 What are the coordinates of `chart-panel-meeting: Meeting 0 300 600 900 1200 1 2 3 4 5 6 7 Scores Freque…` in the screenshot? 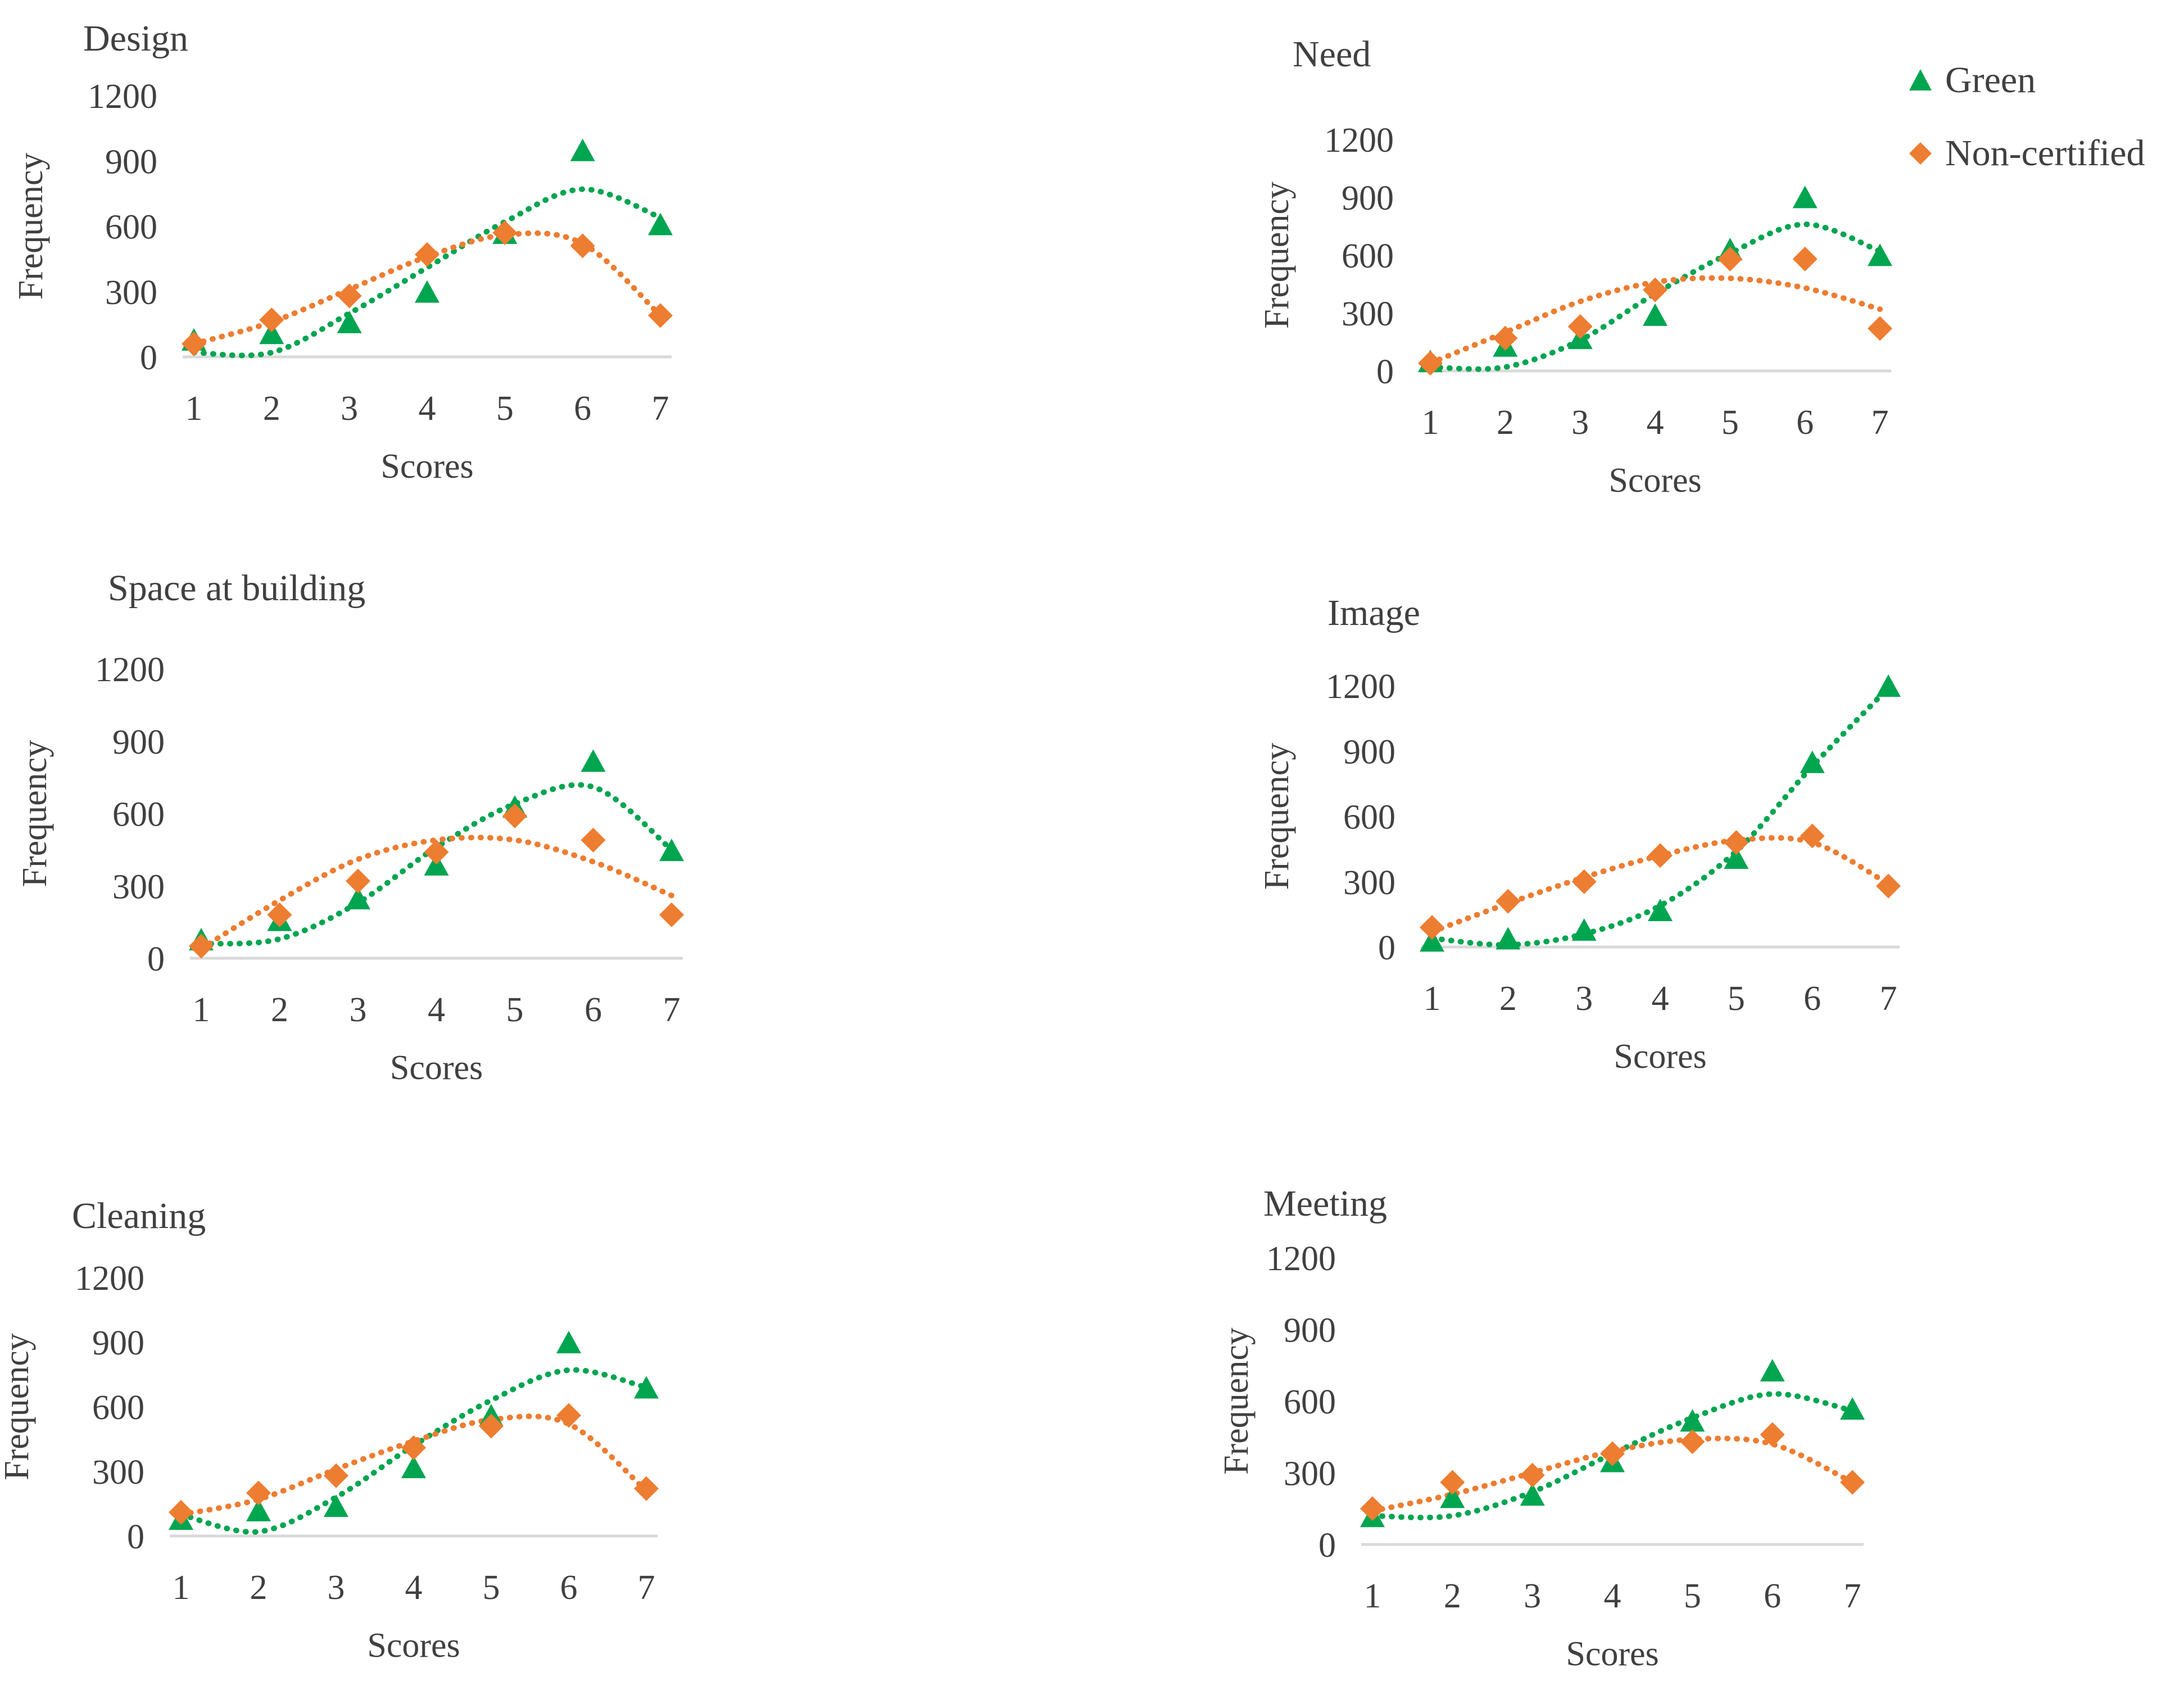 It's located at (1541, 1428).